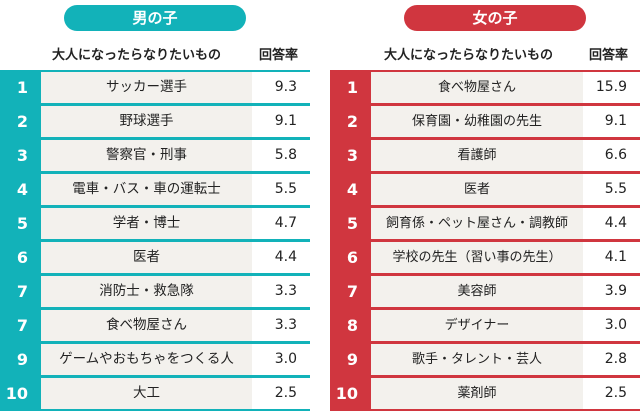 This screenshot has width=640, height=418. Describe the element at coordinates (611, 87) in the screenshot. I see `rate-cell: 15.9` at that location.